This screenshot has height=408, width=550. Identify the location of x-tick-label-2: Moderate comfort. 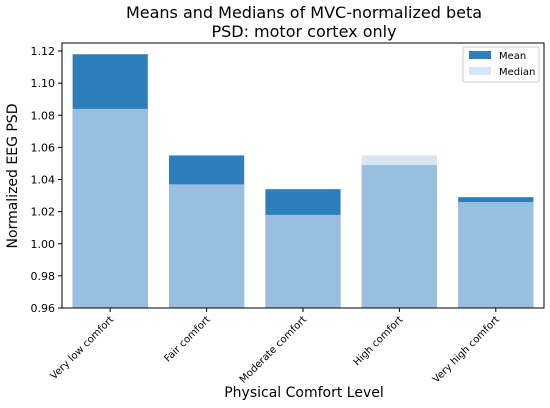
(273, 349).